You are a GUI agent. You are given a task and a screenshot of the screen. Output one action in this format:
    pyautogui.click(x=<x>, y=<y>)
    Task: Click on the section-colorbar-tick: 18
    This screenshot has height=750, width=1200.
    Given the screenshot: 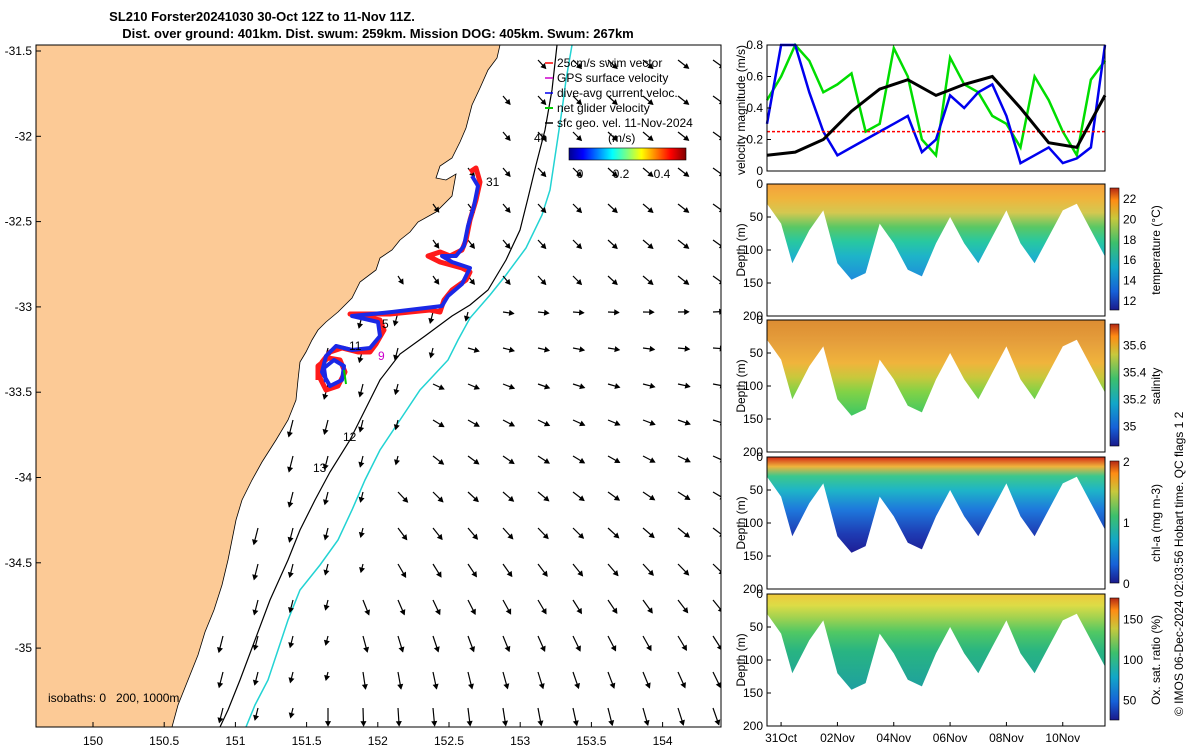 What is the action you would take?
    pyautogui.click(x=1130, y=240)
    